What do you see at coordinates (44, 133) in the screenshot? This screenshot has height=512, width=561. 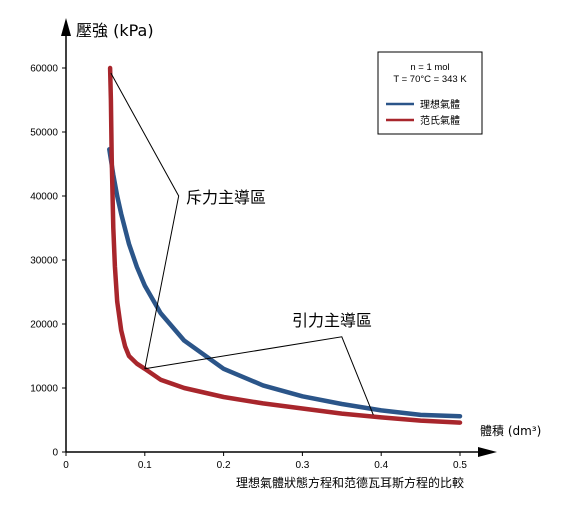 I see `y-tick-label: 50000` at bounding box center [44, 133].